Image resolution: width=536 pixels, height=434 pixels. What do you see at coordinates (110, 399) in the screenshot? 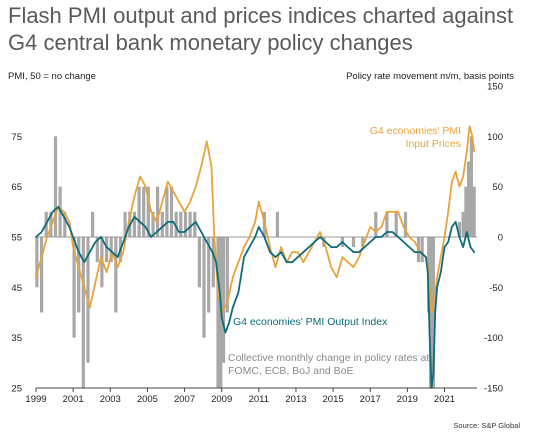
I see `x-tick-label: 2003` at bounding box center [110, 399].